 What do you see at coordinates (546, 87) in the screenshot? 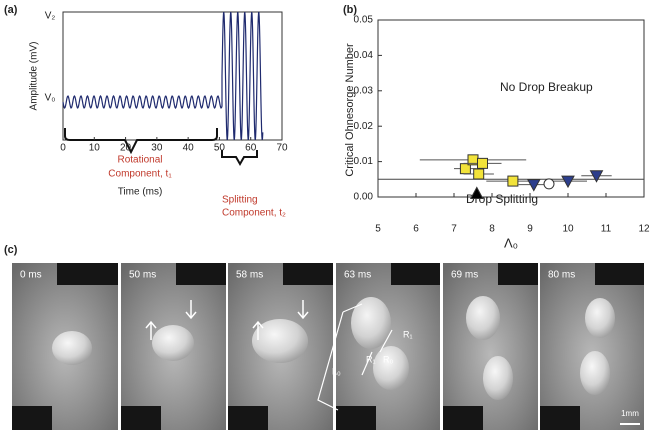
I see `annotation: No Drop Breakup` at bounding box center [546, 87].